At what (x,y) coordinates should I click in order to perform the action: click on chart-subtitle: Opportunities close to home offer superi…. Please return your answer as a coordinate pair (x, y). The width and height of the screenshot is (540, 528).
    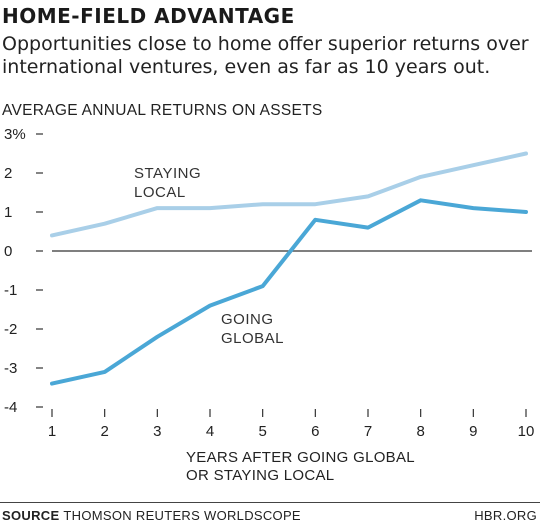
    Looking at the image, I should click on (265, 55).